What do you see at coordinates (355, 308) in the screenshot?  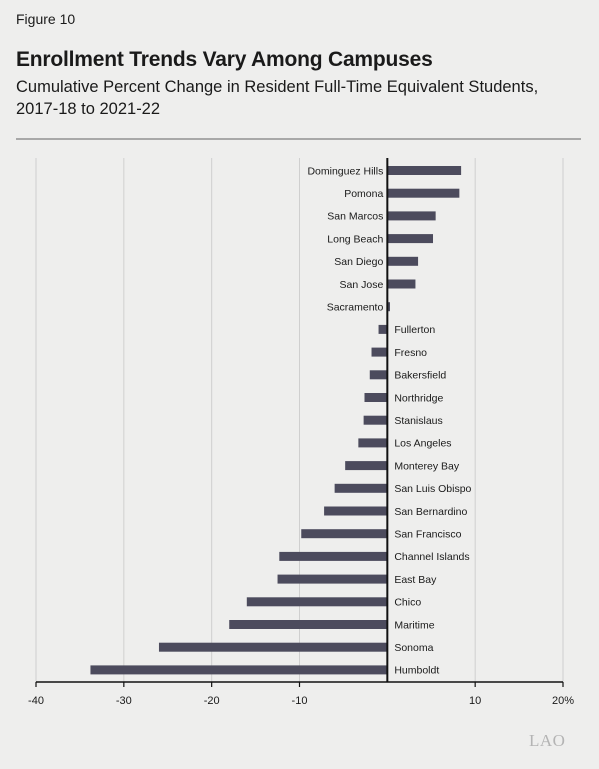 I see `category-label: Sacramento` at bounding box center [355, 308].